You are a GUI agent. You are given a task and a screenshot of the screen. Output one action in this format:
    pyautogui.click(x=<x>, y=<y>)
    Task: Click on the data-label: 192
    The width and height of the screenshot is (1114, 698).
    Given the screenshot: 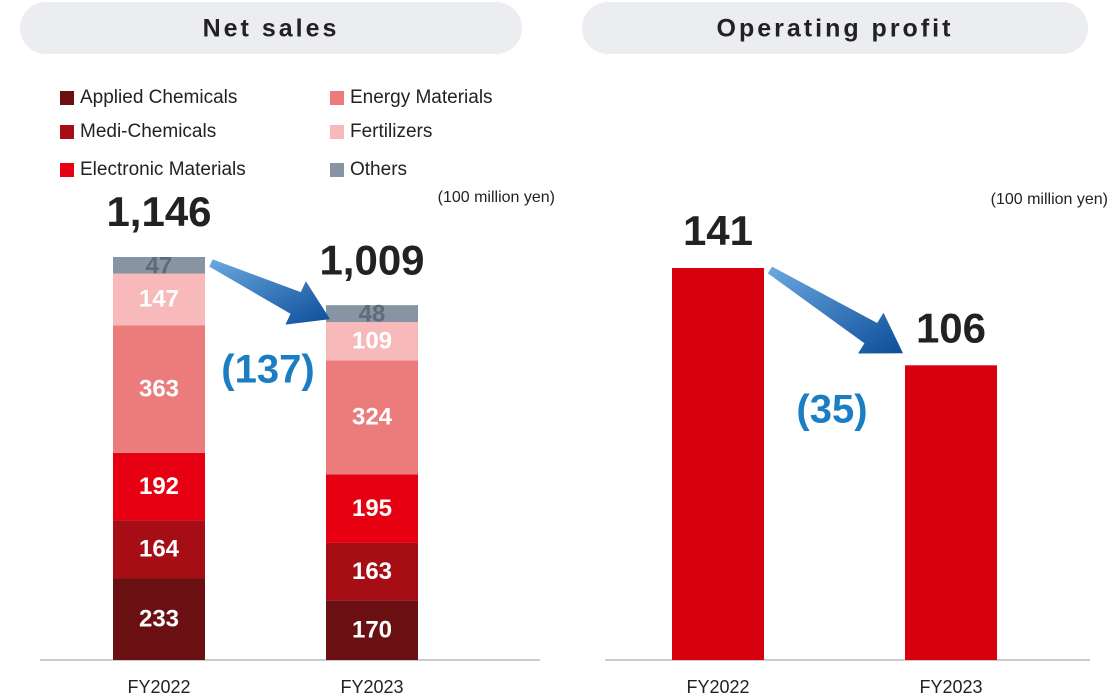 What is the action you would take?
    pyautogui.click(x=159, y=486)
    